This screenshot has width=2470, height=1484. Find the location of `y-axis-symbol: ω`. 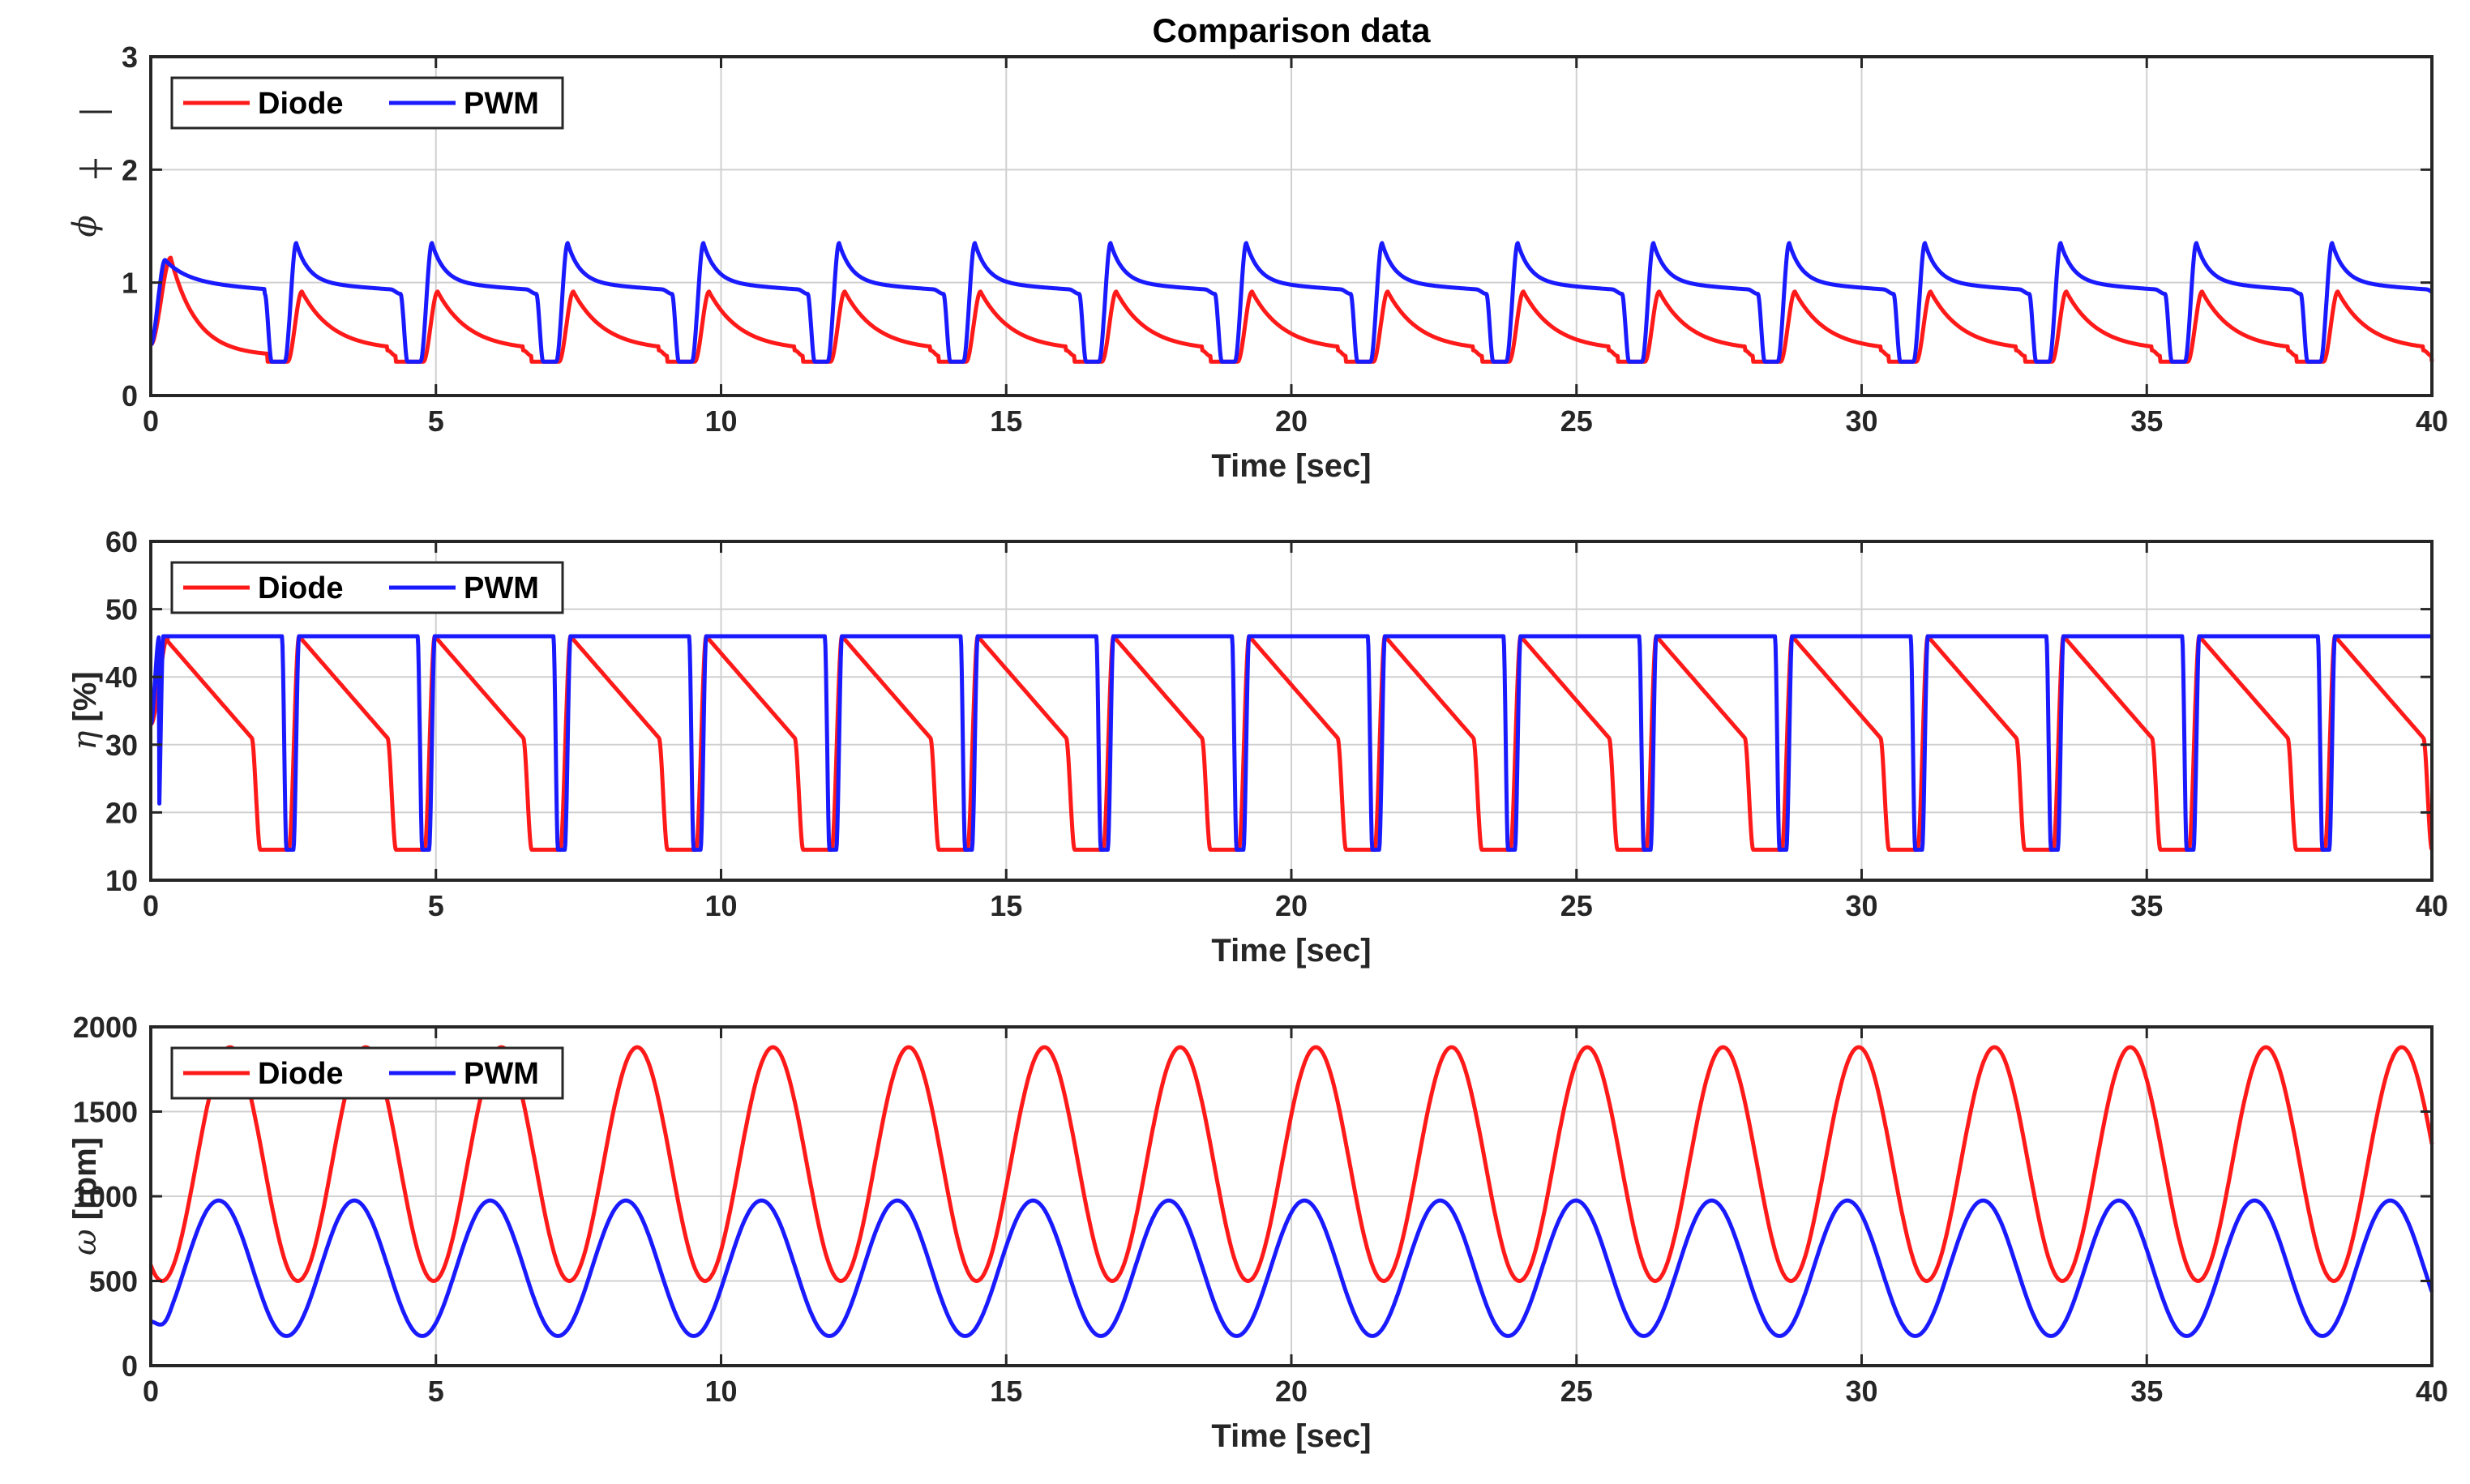

y-axis-symbol: ω is located at coordinates (85, 1242).